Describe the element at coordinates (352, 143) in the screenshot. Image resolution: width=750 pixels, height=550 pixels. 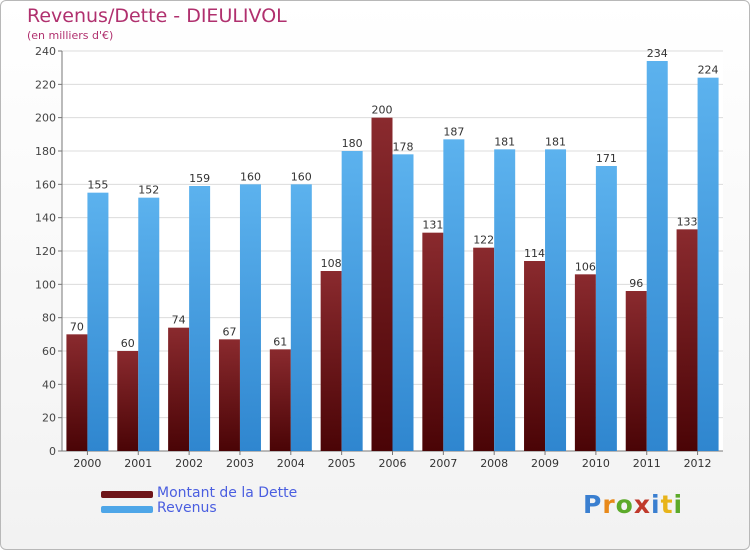
I see `data-label-revenus: 180` at that location.